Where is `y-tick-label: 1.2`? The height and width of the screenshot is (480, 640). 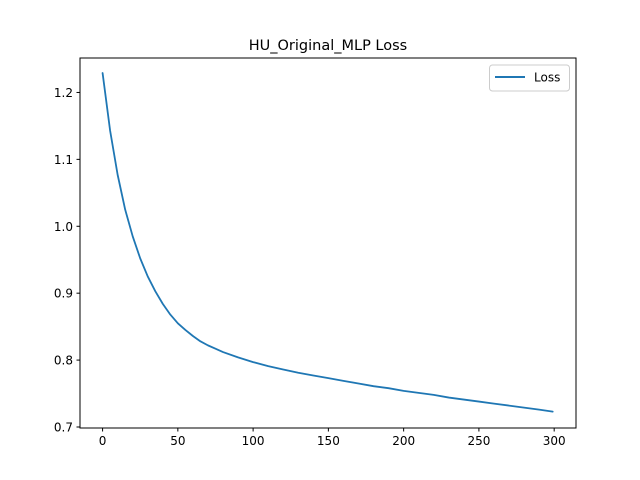 y-tick-label: 1.2 is located at coordinates (63, 93).